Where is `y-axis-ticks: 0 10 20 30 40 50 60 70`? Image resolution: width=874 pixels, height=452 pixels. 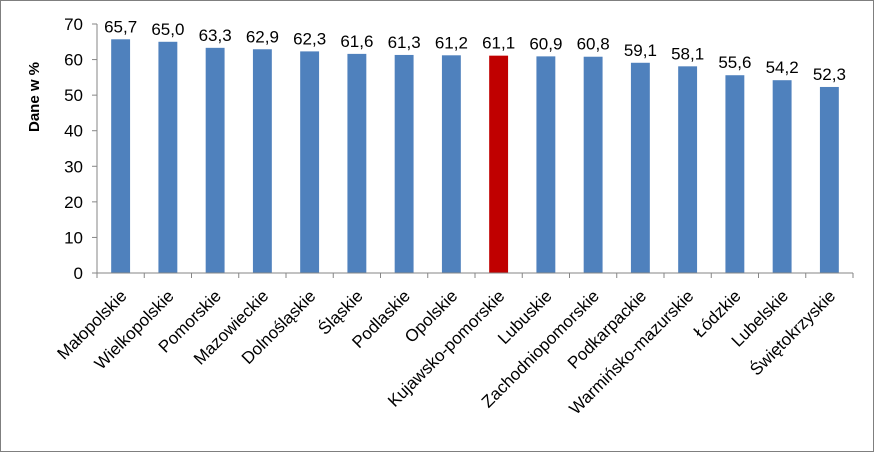 y-axis-ticks: 0 10 20 30 40 50 60 70 is located at coordinates (80, 149).